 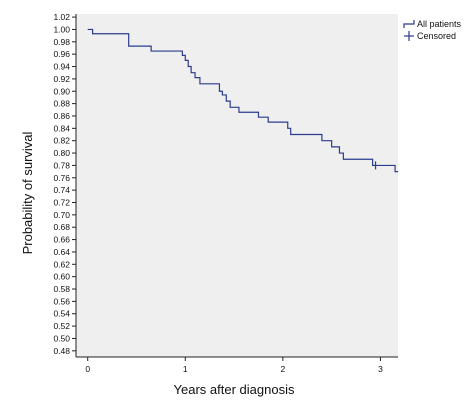 What do you see at coordinates (61, 17) in the screenshot?
I see `y-tick-label: 1.02` at bounding box center [61, 17].